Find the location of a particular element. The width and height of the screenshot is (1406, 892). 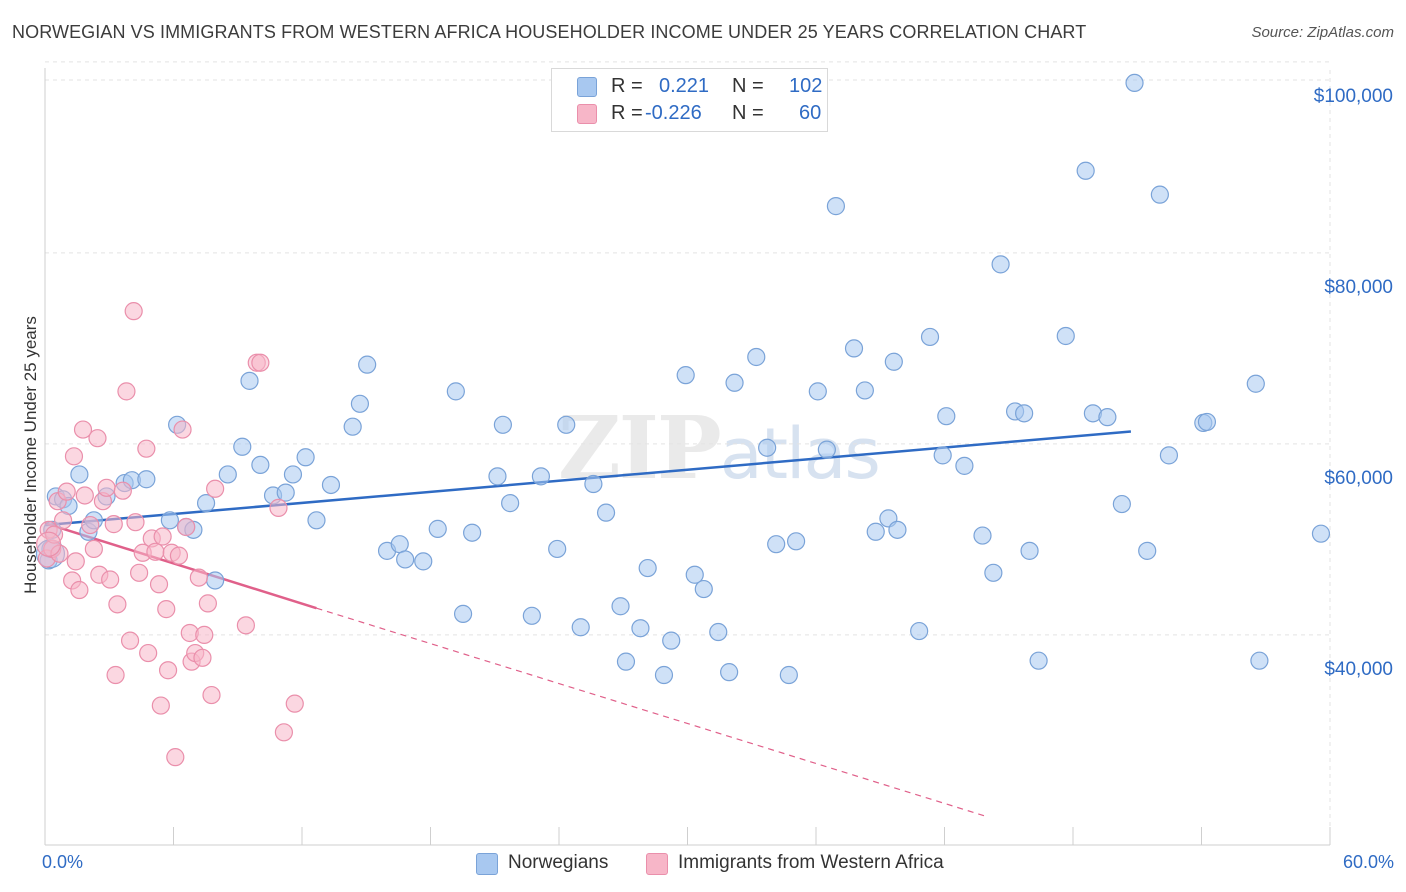

western-africa-point-cluster is located at coordinates (49, 544).